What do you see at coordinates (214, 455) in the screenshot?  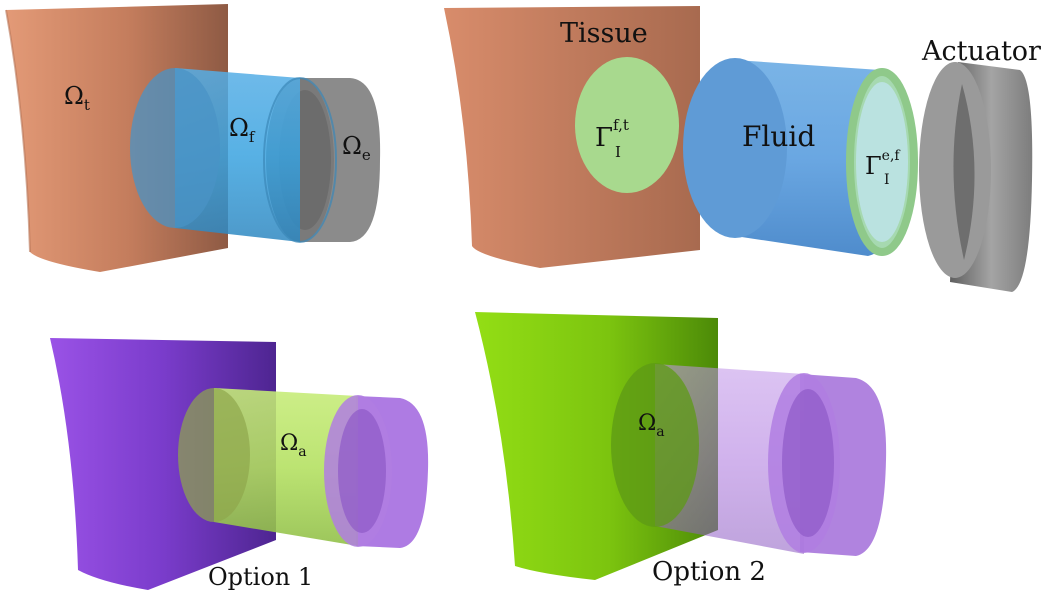 I see `option1-cylinder-end` at bounding box center [214, 455].